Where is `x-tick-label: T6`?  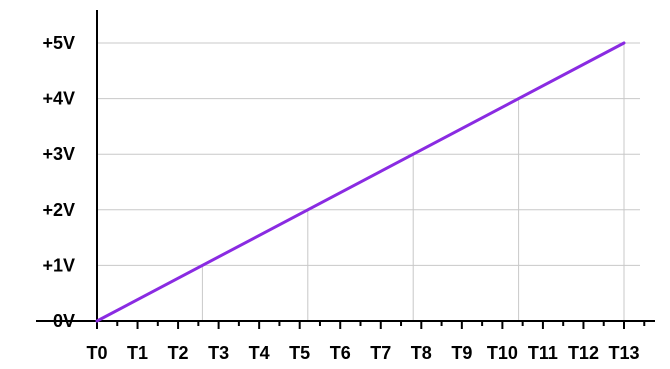
x-tick-label: T6 is located at coordinates (340, 353).